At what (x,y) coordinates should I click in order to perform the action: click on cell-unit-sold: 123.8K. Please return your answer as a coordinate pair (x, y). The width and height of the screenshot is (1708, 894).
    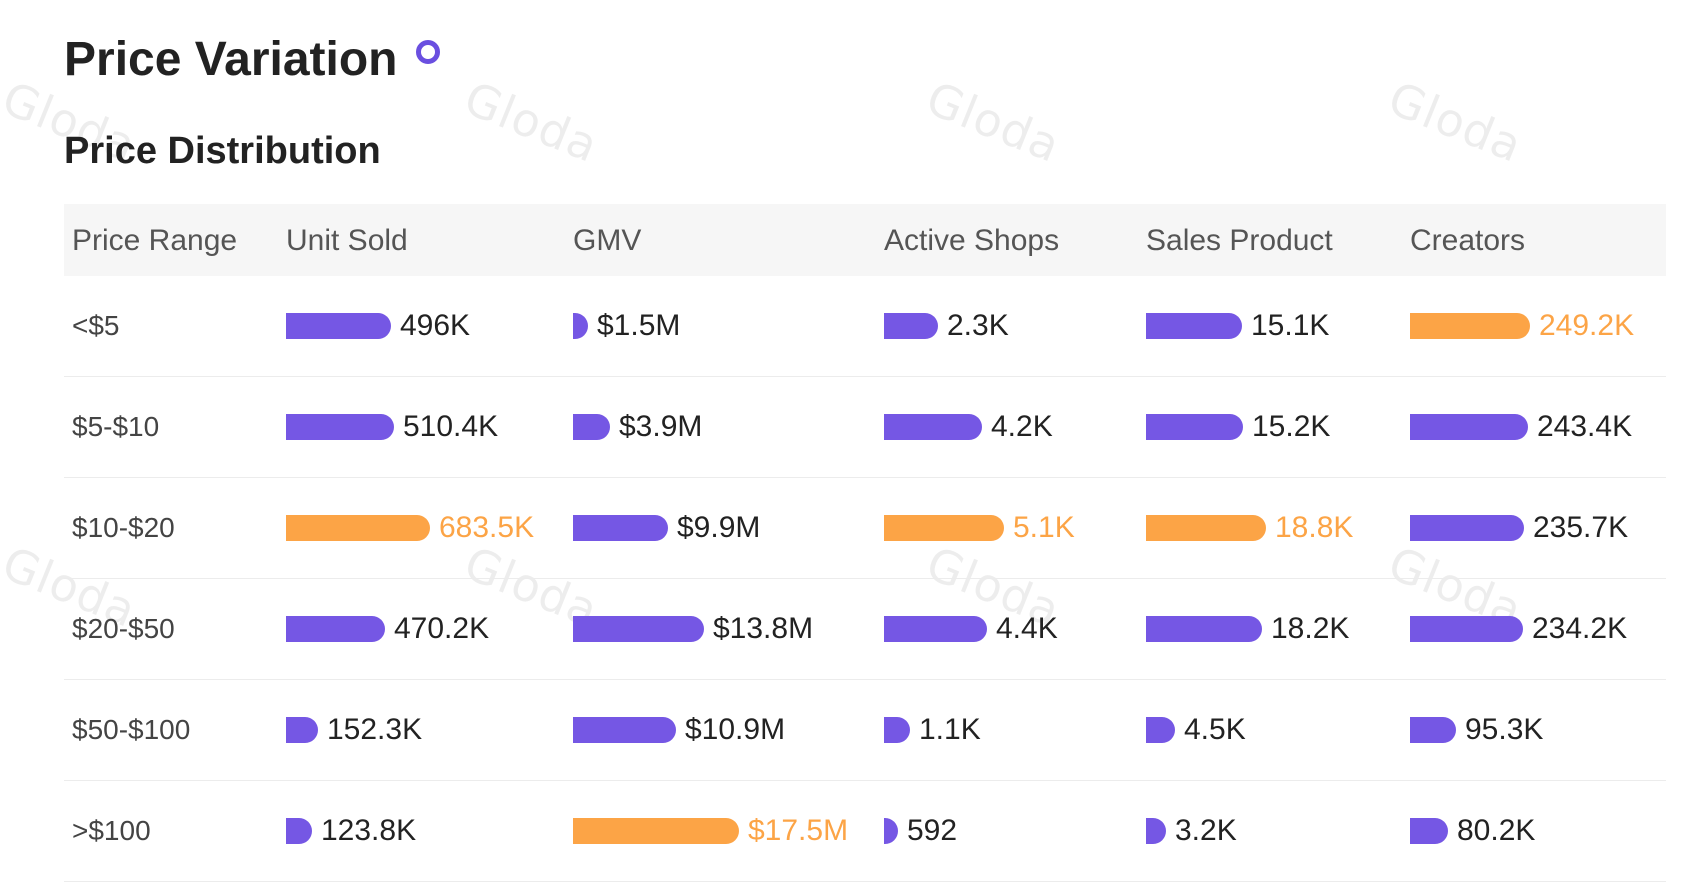
    Looking at the image, I should click on (351, 831).